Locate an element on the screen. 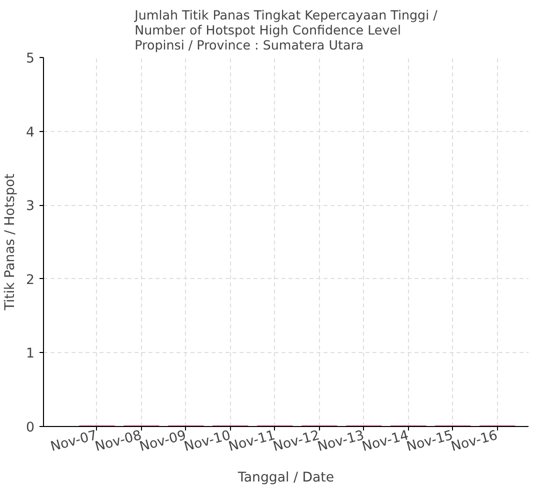  y-tick-label: 4 is located at coordinates (30, 132).